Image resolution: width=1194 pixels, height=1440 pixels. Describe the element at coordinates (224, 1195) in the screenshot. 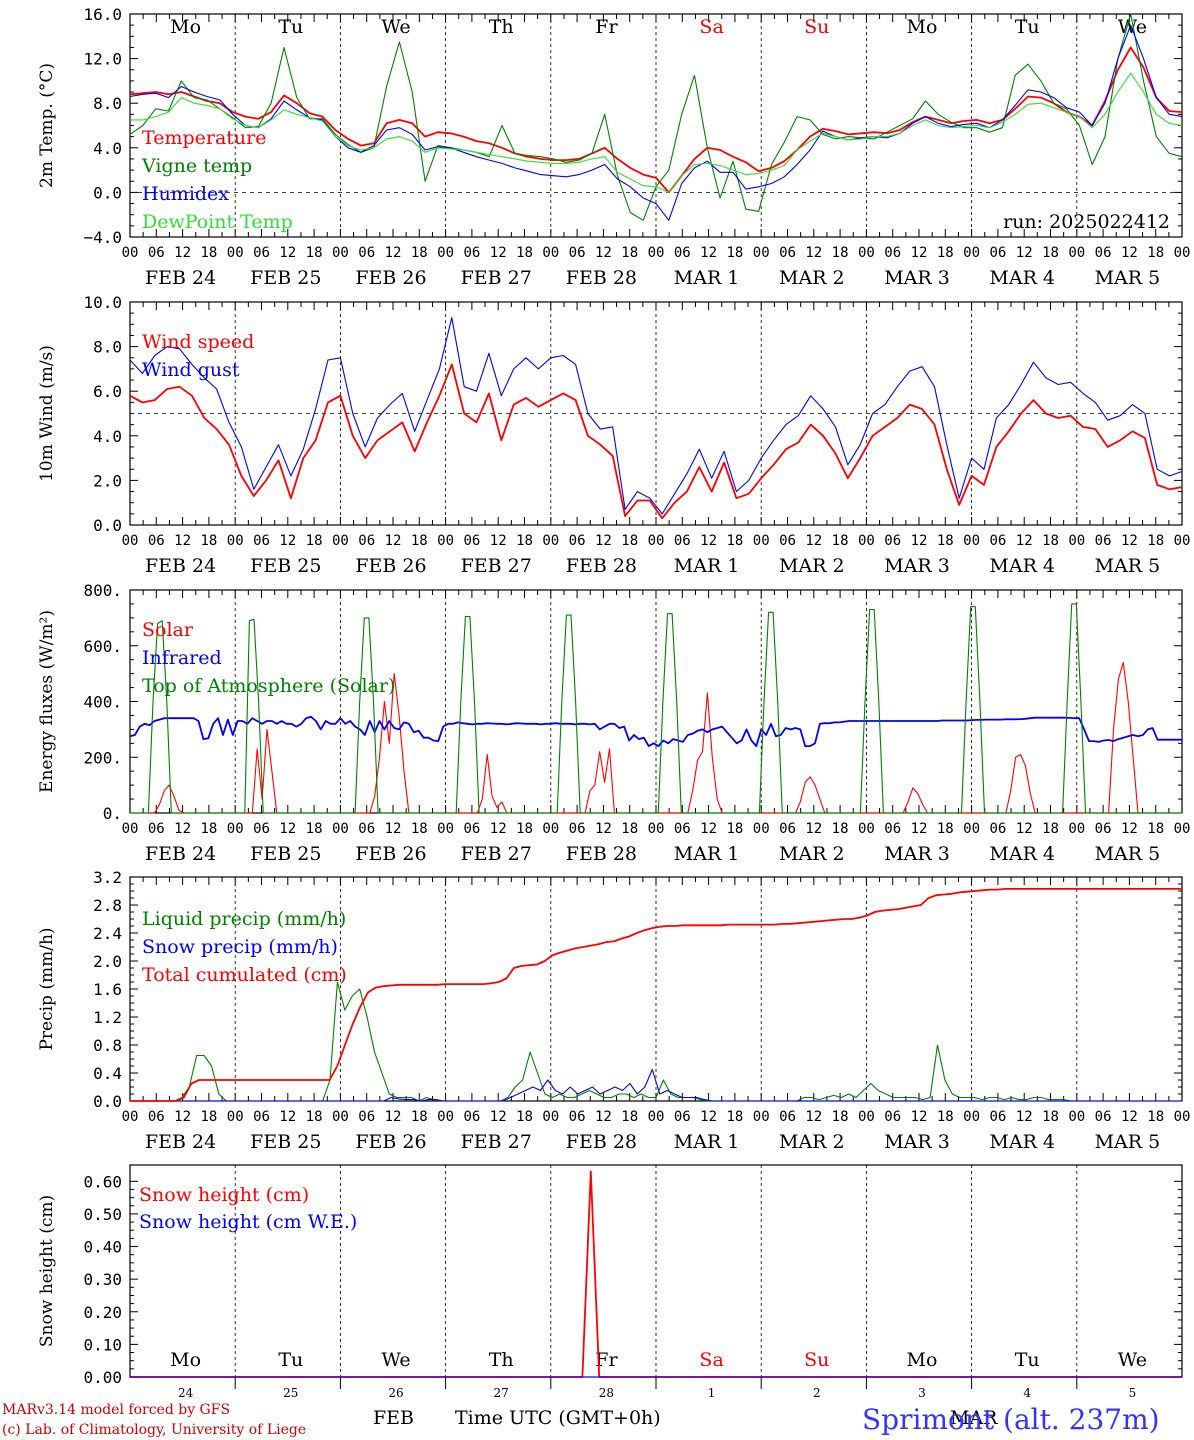

I see `legend-entry: Snow height (cm)` at that location.